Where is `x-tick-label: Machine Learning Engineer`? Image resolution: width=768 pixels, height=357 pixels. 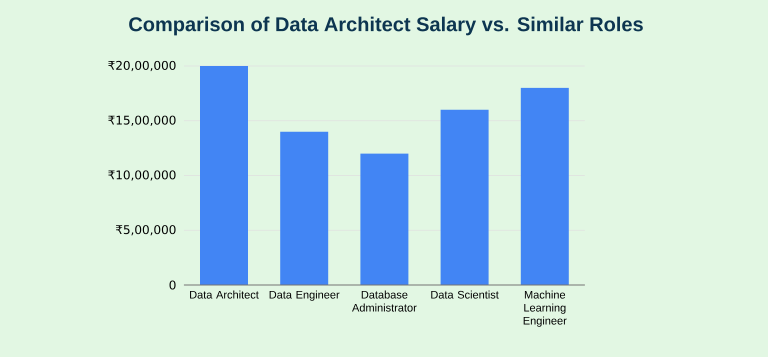
x-tick-label: Machine Learning Engineer is located at coordinates (545, 308).